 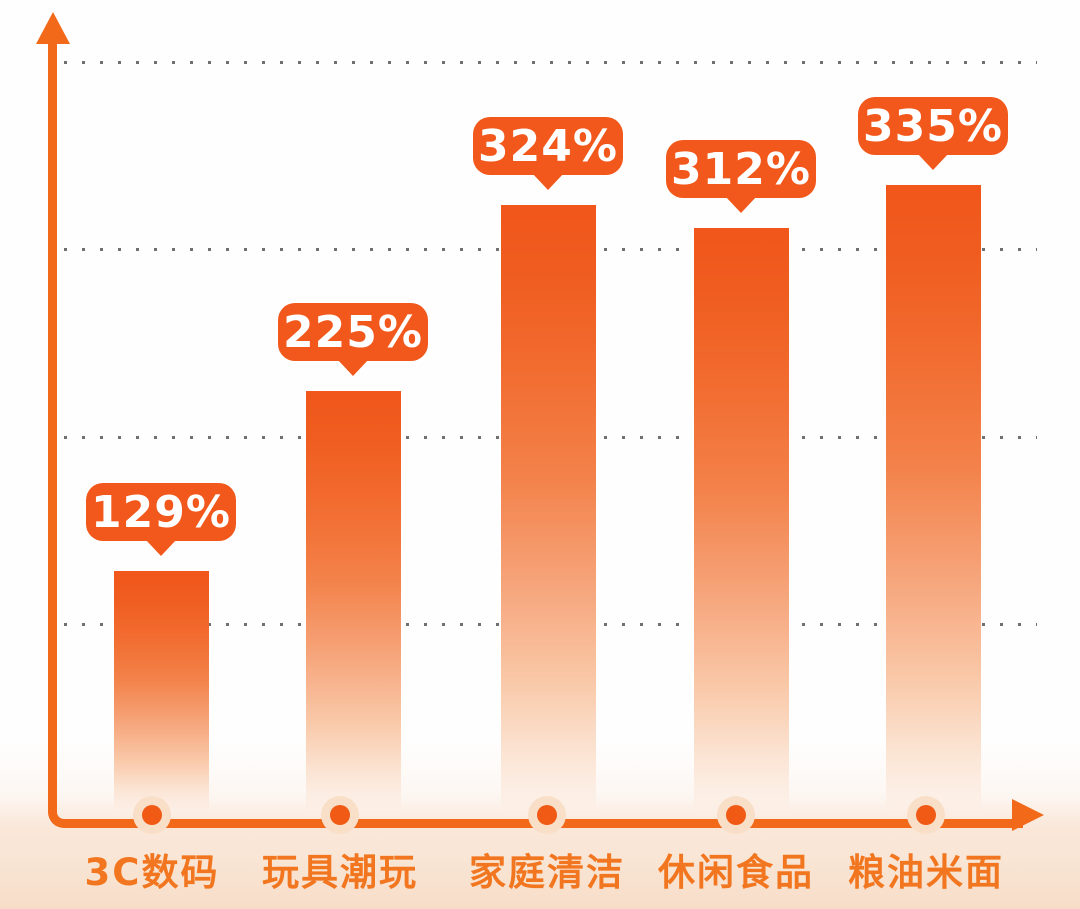 I want to click on value-callout-text: 312%, so click(x=741, y=169).